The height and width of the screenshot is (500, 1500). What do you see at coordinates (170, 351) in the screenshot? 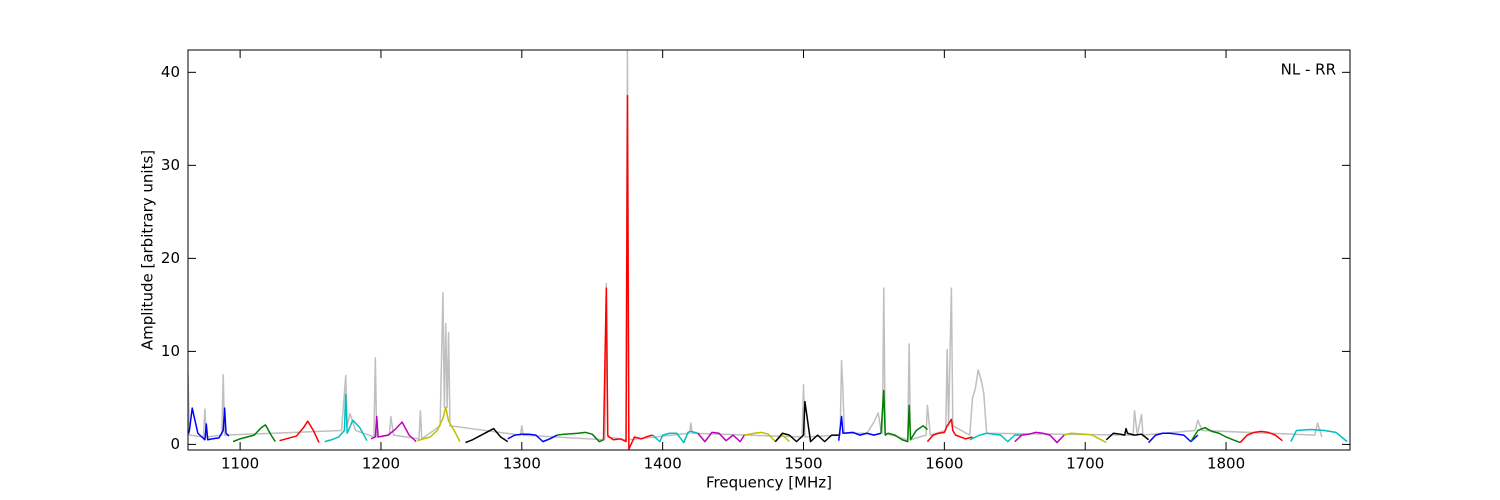
I see `y-tick-label: 10` at bounding box center [170, 351].